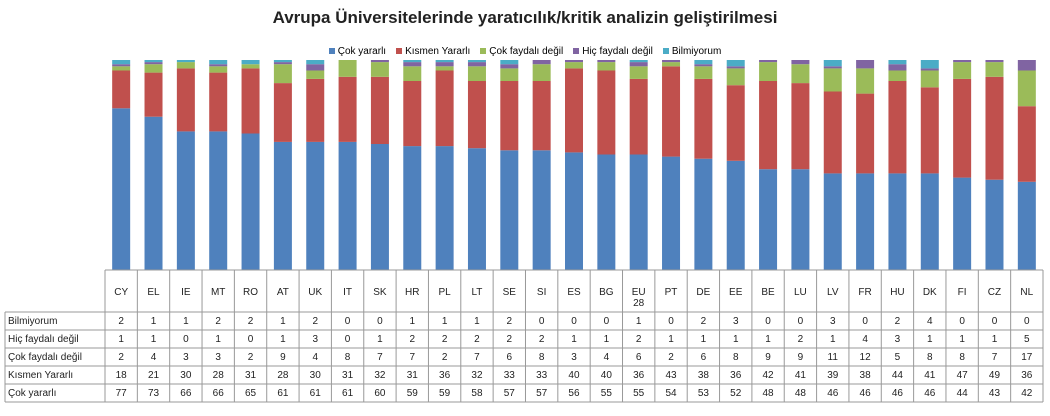 The width and height of the screenshot is (1050, 416). I want to click on row-label: Kısmen Yararlı, so click(41, 375).